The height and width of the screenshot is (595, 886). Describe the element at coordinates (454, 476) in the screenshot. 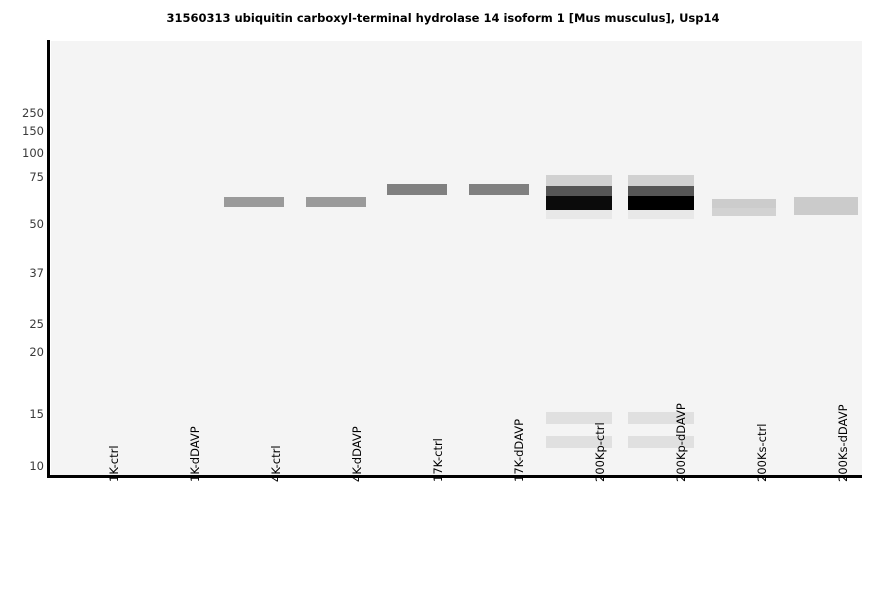

I see `x-axis-line` at that location.